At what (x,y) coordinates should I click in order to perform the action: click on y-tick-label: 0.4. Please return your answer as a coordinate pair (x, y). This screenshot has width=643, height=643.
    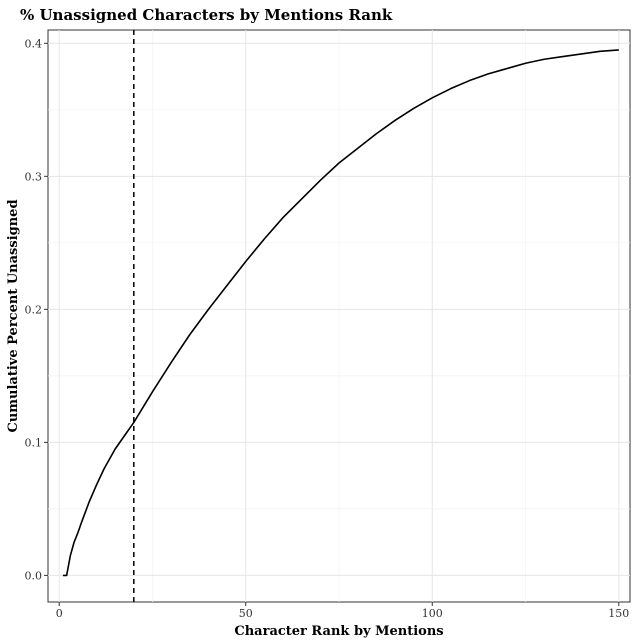
    Looking at the image, I should click on (34, 43).